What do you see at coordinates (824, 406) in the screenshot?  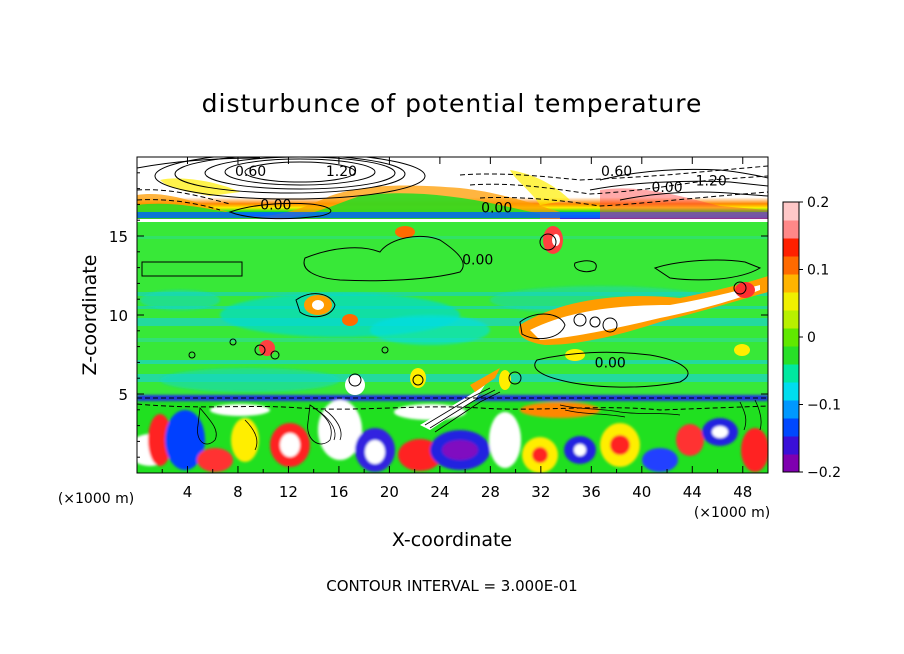 I see `colorbar-tick-label: −0.1` at bounding box center [824, 406].